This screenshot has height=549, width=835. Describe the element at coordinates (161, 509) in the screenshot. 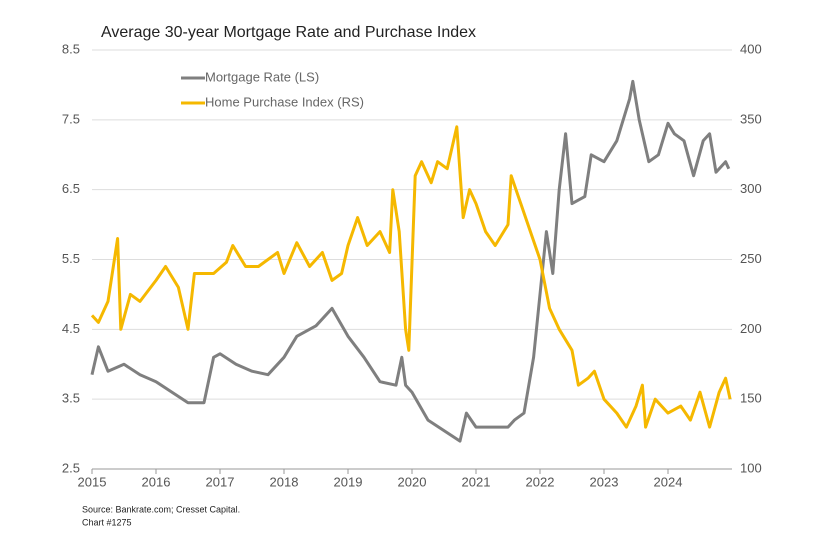

I see `source: Source: Bankrate.com; Cresset Capital.` at that location.